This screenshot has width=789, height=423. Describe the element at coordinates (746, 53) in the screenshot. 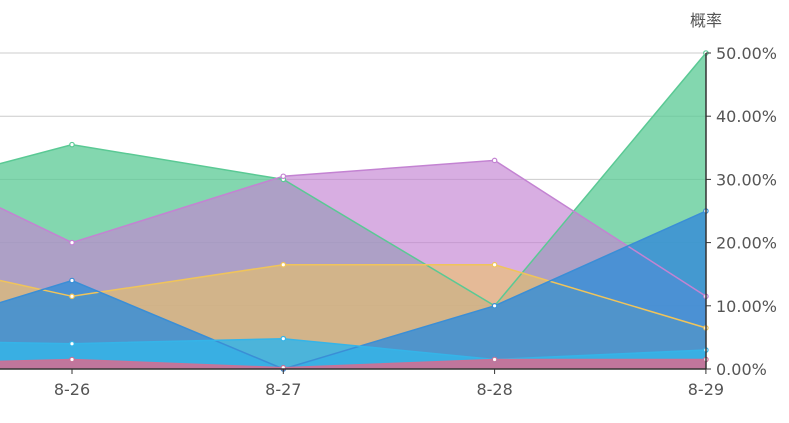

I see `y-tick-label-5: 50.00%` at that location.